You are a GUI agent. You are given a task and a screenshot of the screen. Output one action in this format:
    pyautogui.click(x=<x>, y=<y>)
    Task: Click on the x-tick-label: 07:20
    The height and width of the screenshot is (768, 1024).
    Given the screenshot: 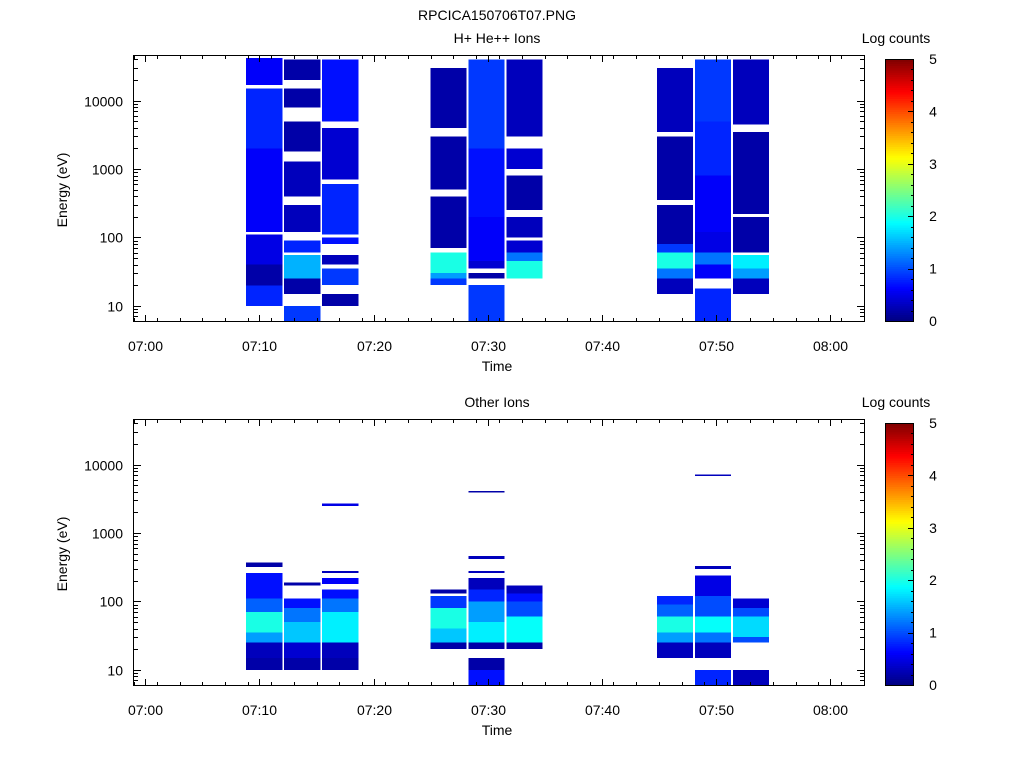 What is the action you would take?
    pyautogui.click(x=374, y=346)
    